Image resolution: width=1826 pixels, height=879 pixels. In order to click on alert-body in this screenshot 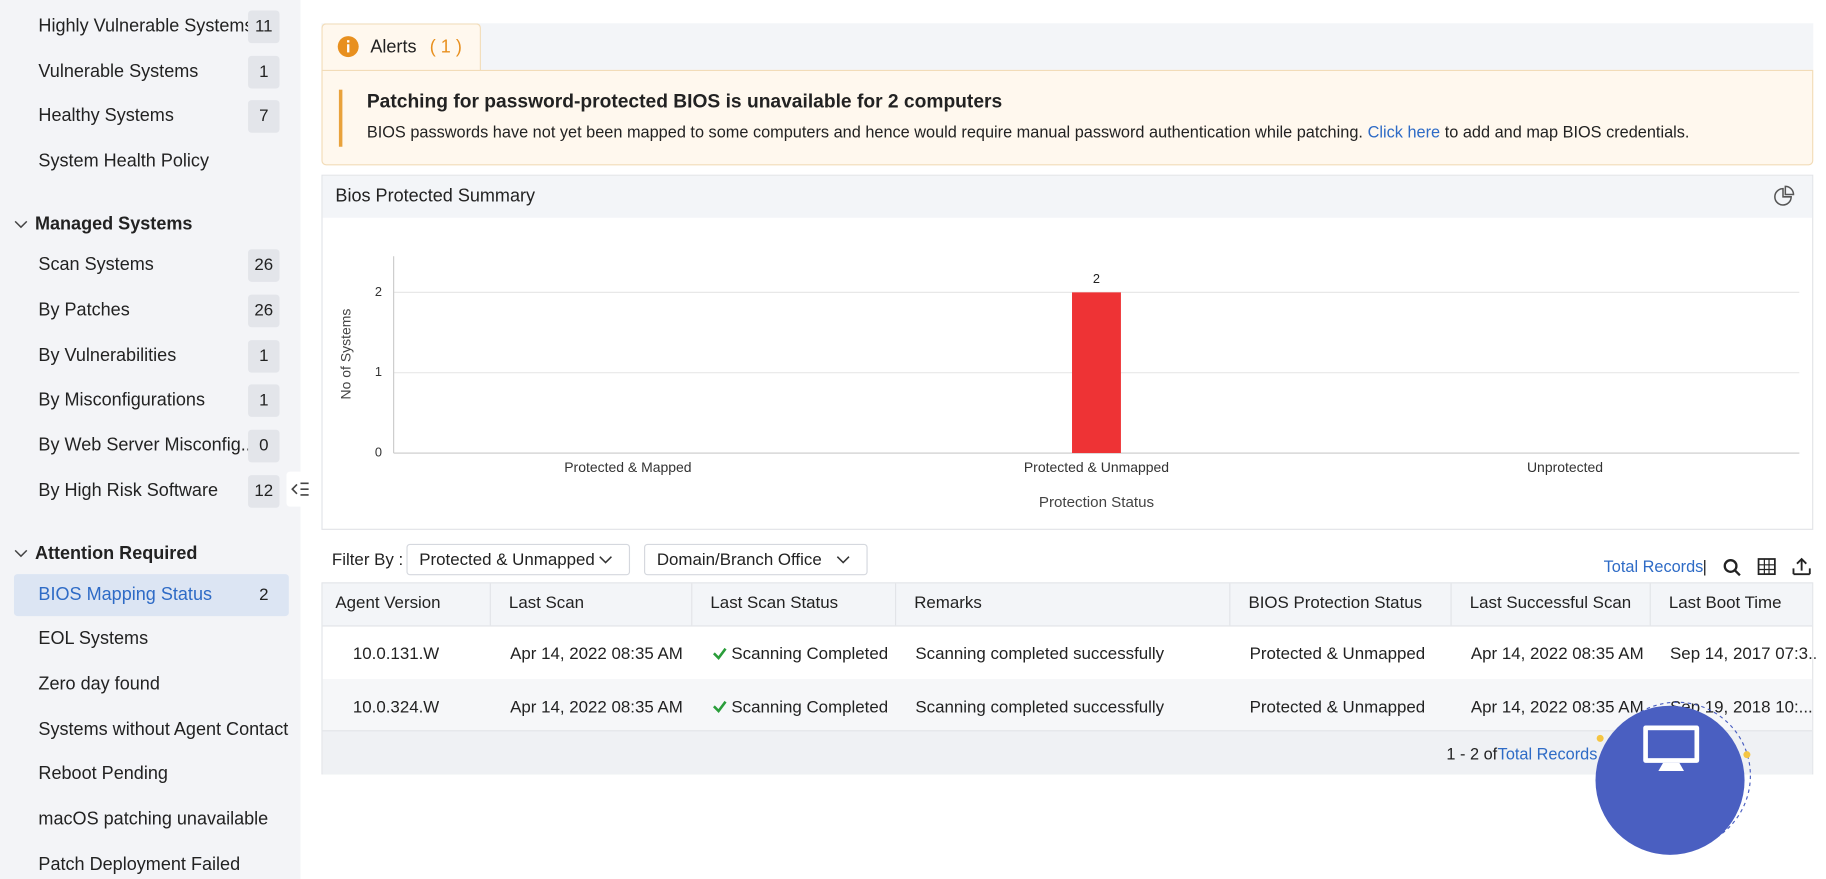, I will do `click(1067, 117)`.